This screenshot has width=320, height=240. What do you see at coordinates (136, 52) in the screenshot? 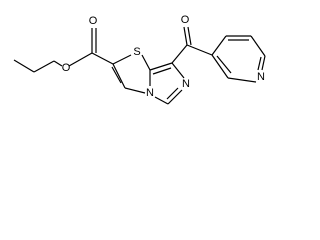
I see `atom-label: S` at bounding box center [136, 52].